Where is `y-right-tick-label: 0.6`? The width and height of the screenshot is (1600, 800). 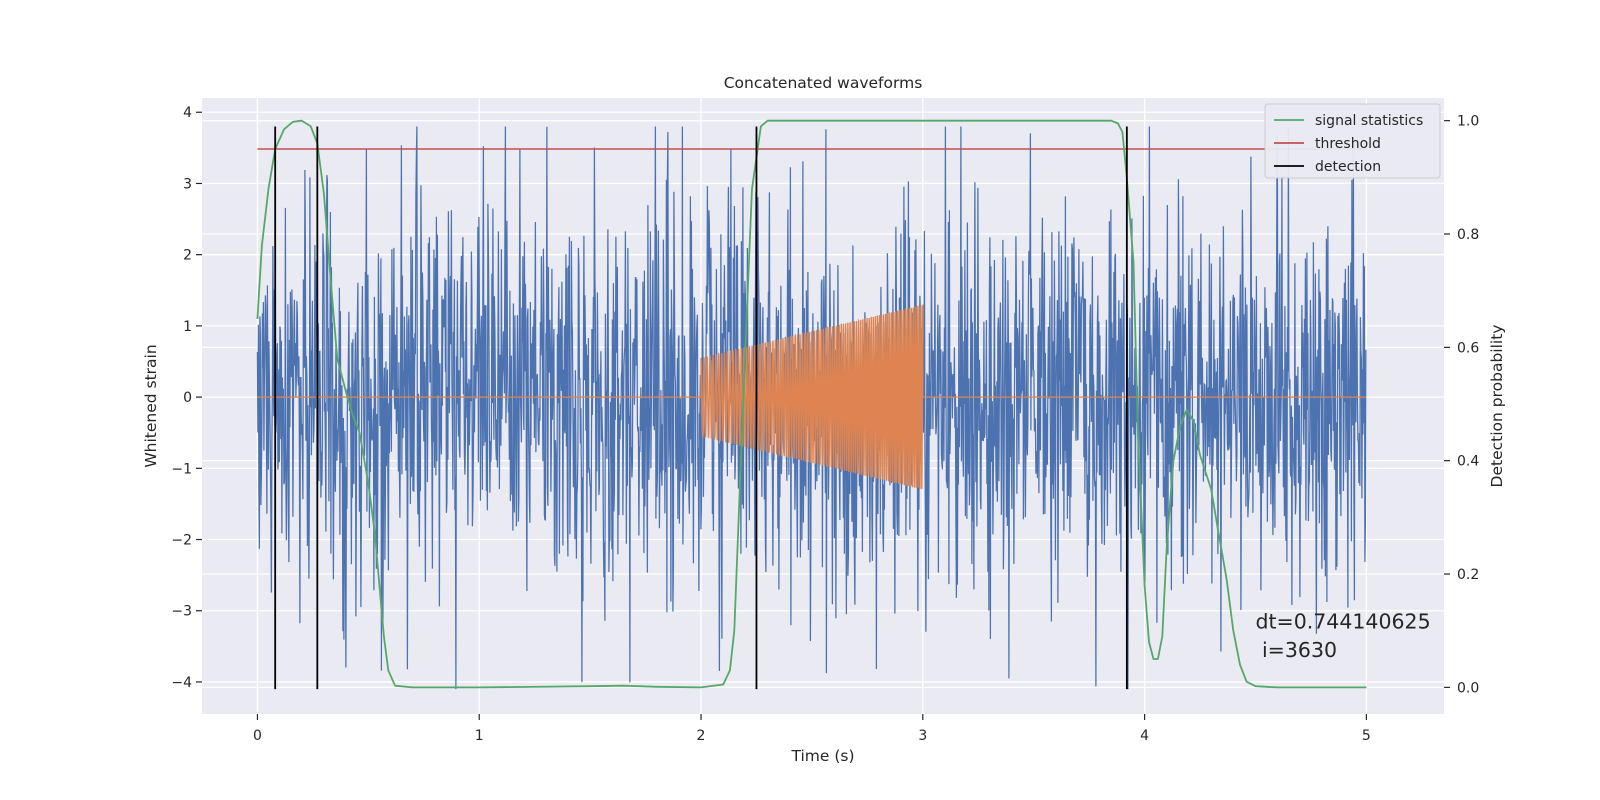
y-right-tick-label: 0.6 is located at coordinates (1468, 348).